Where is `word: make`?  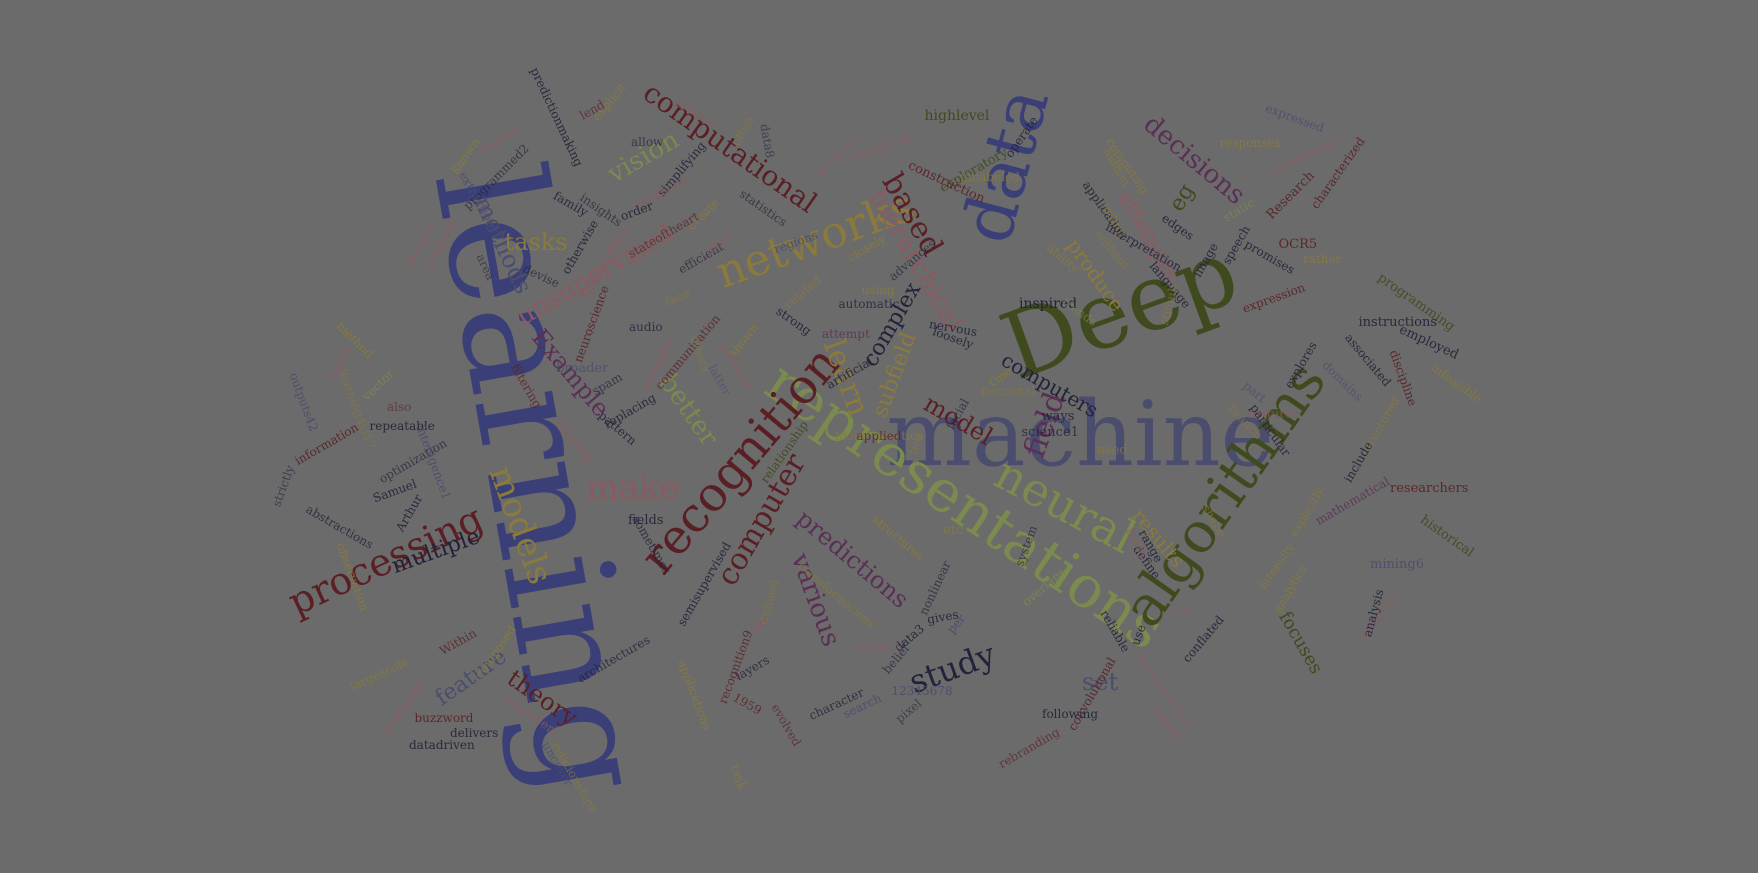 word: make is located at coordinates (633, 488).